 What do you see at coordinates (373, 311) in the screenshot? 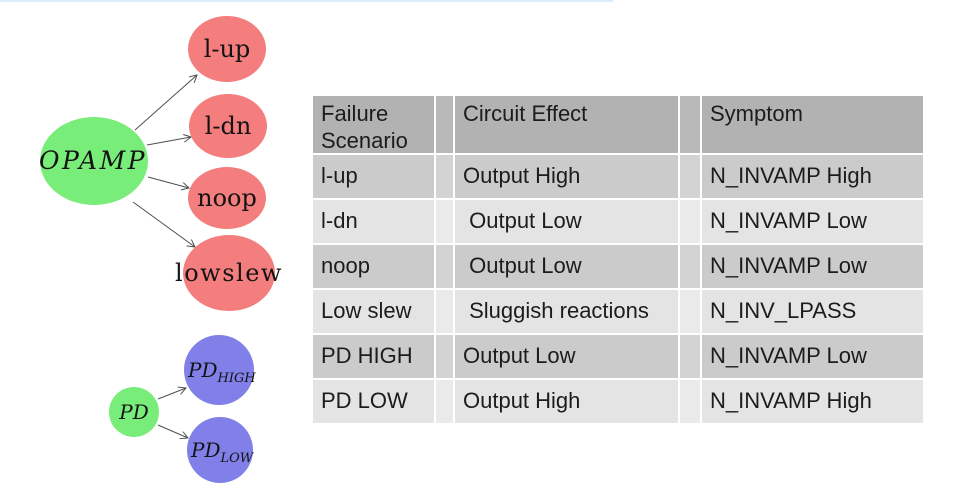
I see `table-cell-scenario: Low slew` at bounding box center [373, 311].